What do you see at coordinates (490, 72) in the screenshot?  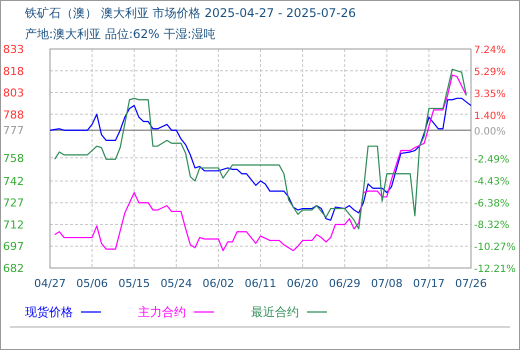 I see `y2-tick-label: 5.29%` at bounding box center [490, 72].